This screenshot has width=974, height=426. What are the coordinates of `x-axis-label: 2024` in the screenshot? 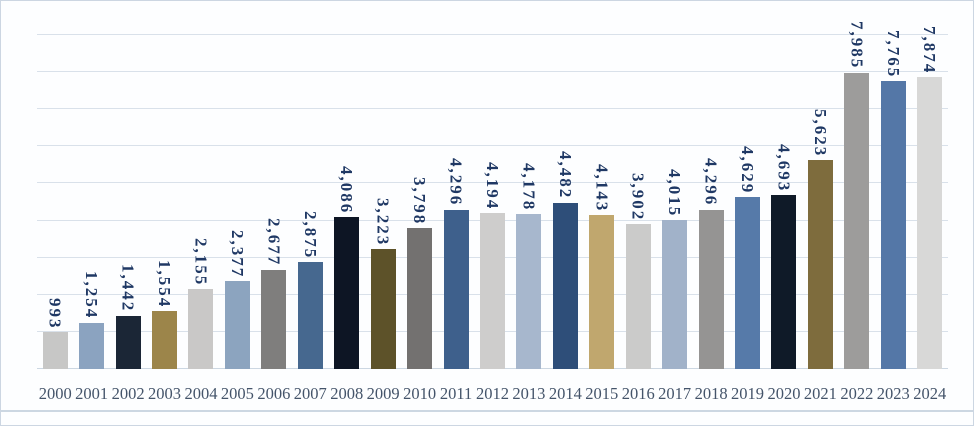 It's located at (930, 393).